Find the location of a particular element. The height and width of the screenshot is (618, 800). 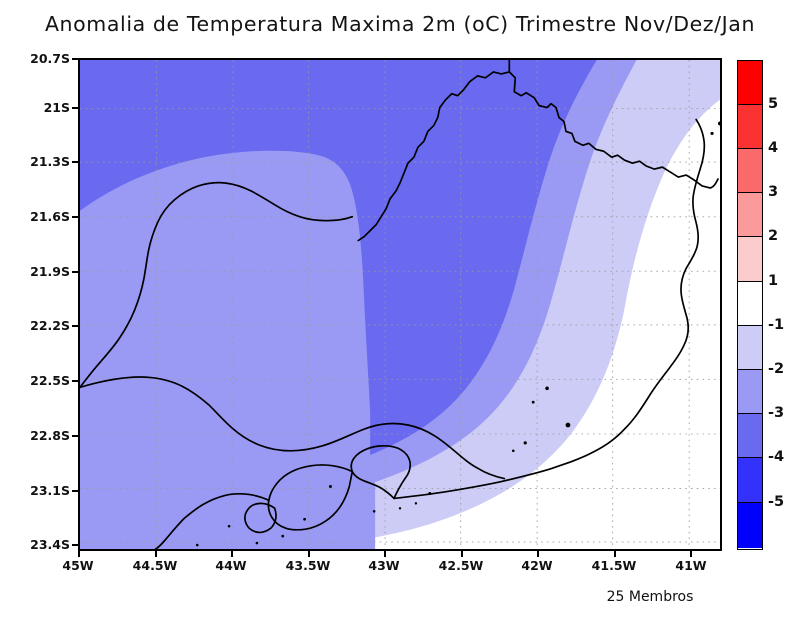

x-tick-label: 43W is located at coordinates (384, 565).